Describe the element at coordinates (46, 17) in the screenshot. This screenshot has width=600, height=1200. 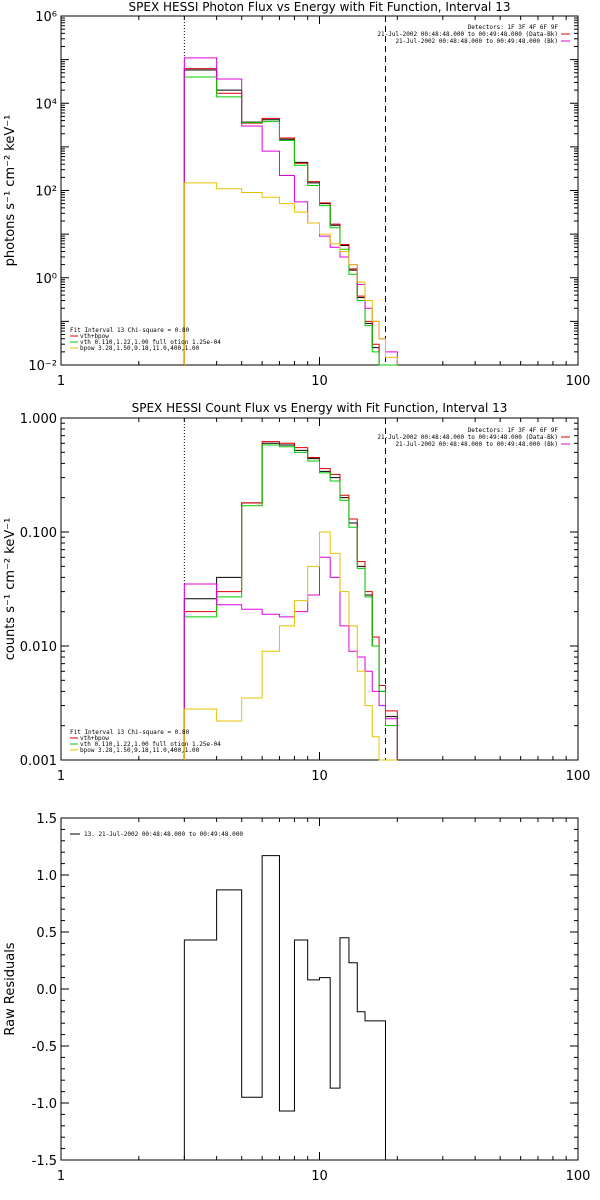
I see `y-tick-label: 10⁶` at that location.